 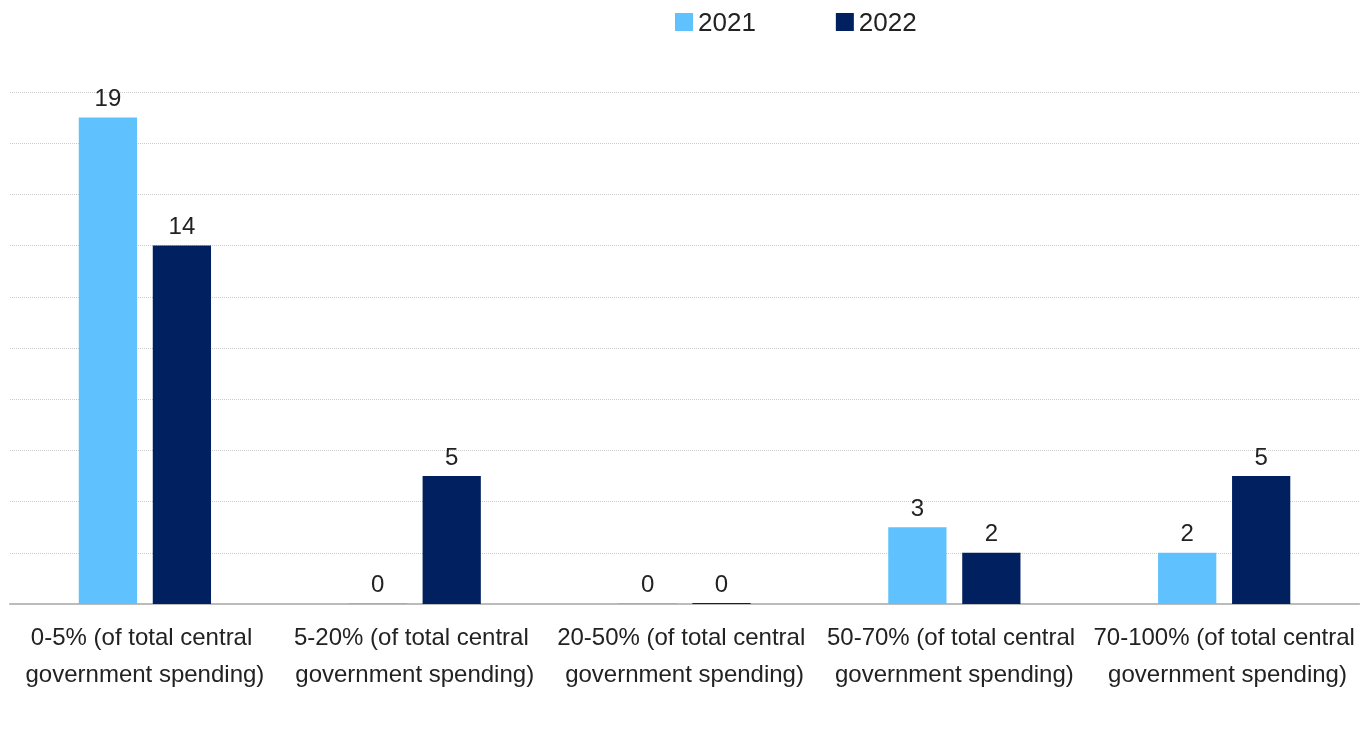 I want to click on data-label: 19, so click(x=108, y=98).